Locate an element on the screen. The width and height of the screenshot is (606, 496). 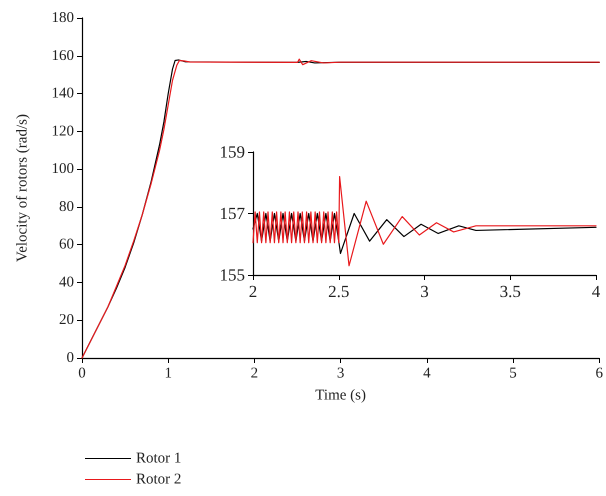
legend-label: Rotor 1 is located at coordinates (159, 458).